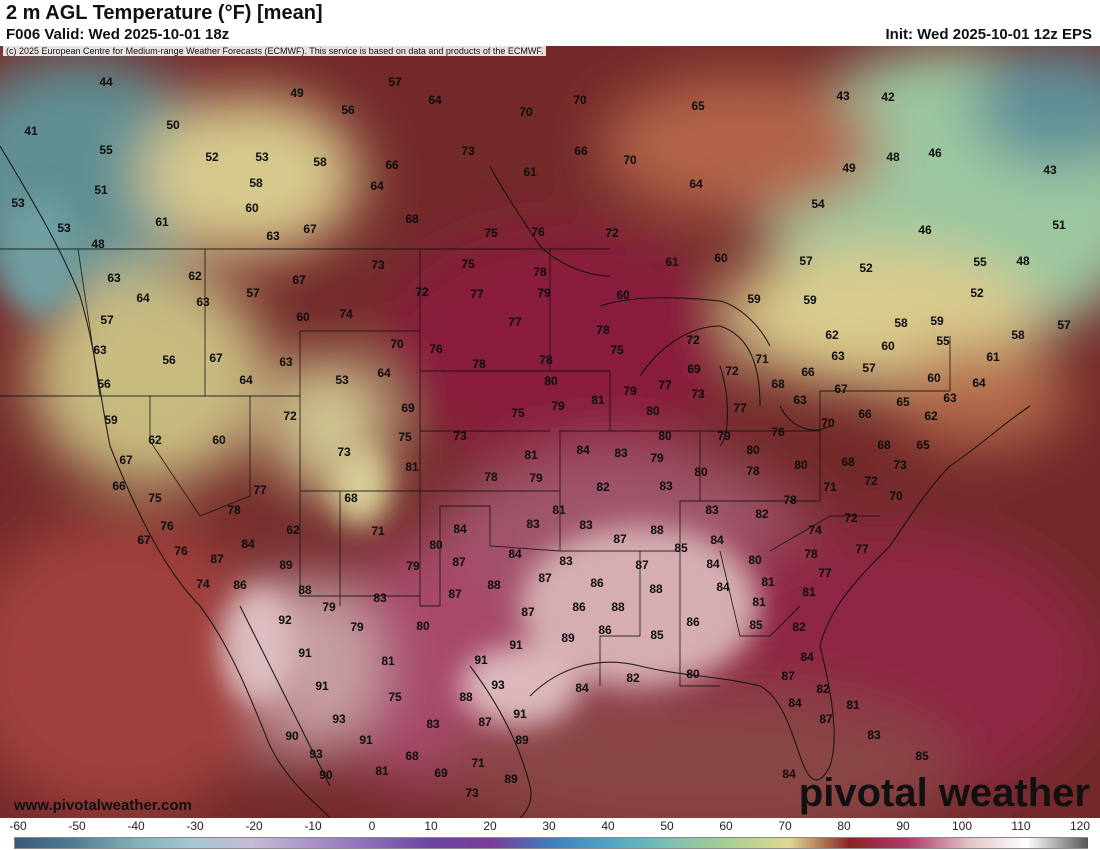 This screenshot has height=850, width=1100. Describe the element at coordinates (111, 420) in the screenshot. I see `temperature-label: 59` at that location.